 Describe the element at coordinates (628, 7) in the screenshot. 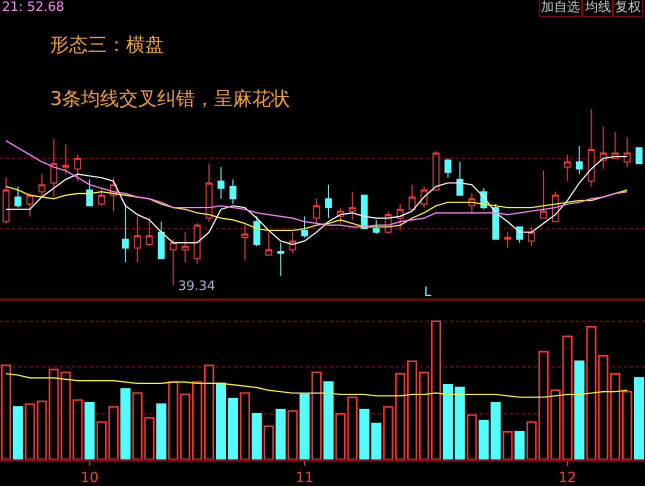

I see `text: 复权` at that location.